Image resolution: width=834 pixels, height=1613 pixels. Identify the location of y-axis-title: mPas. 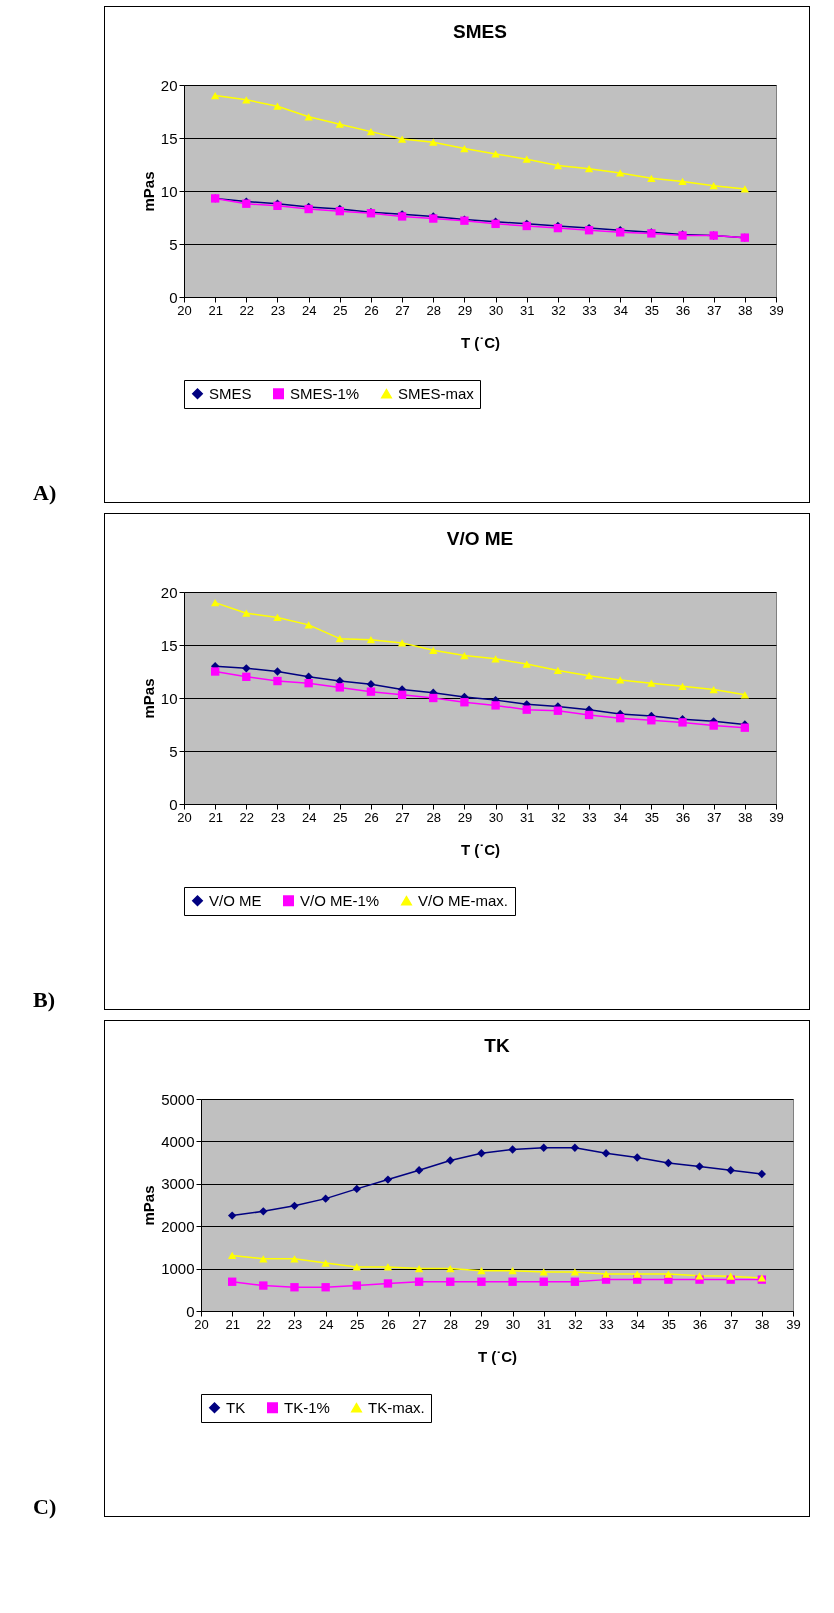
(148, 698).